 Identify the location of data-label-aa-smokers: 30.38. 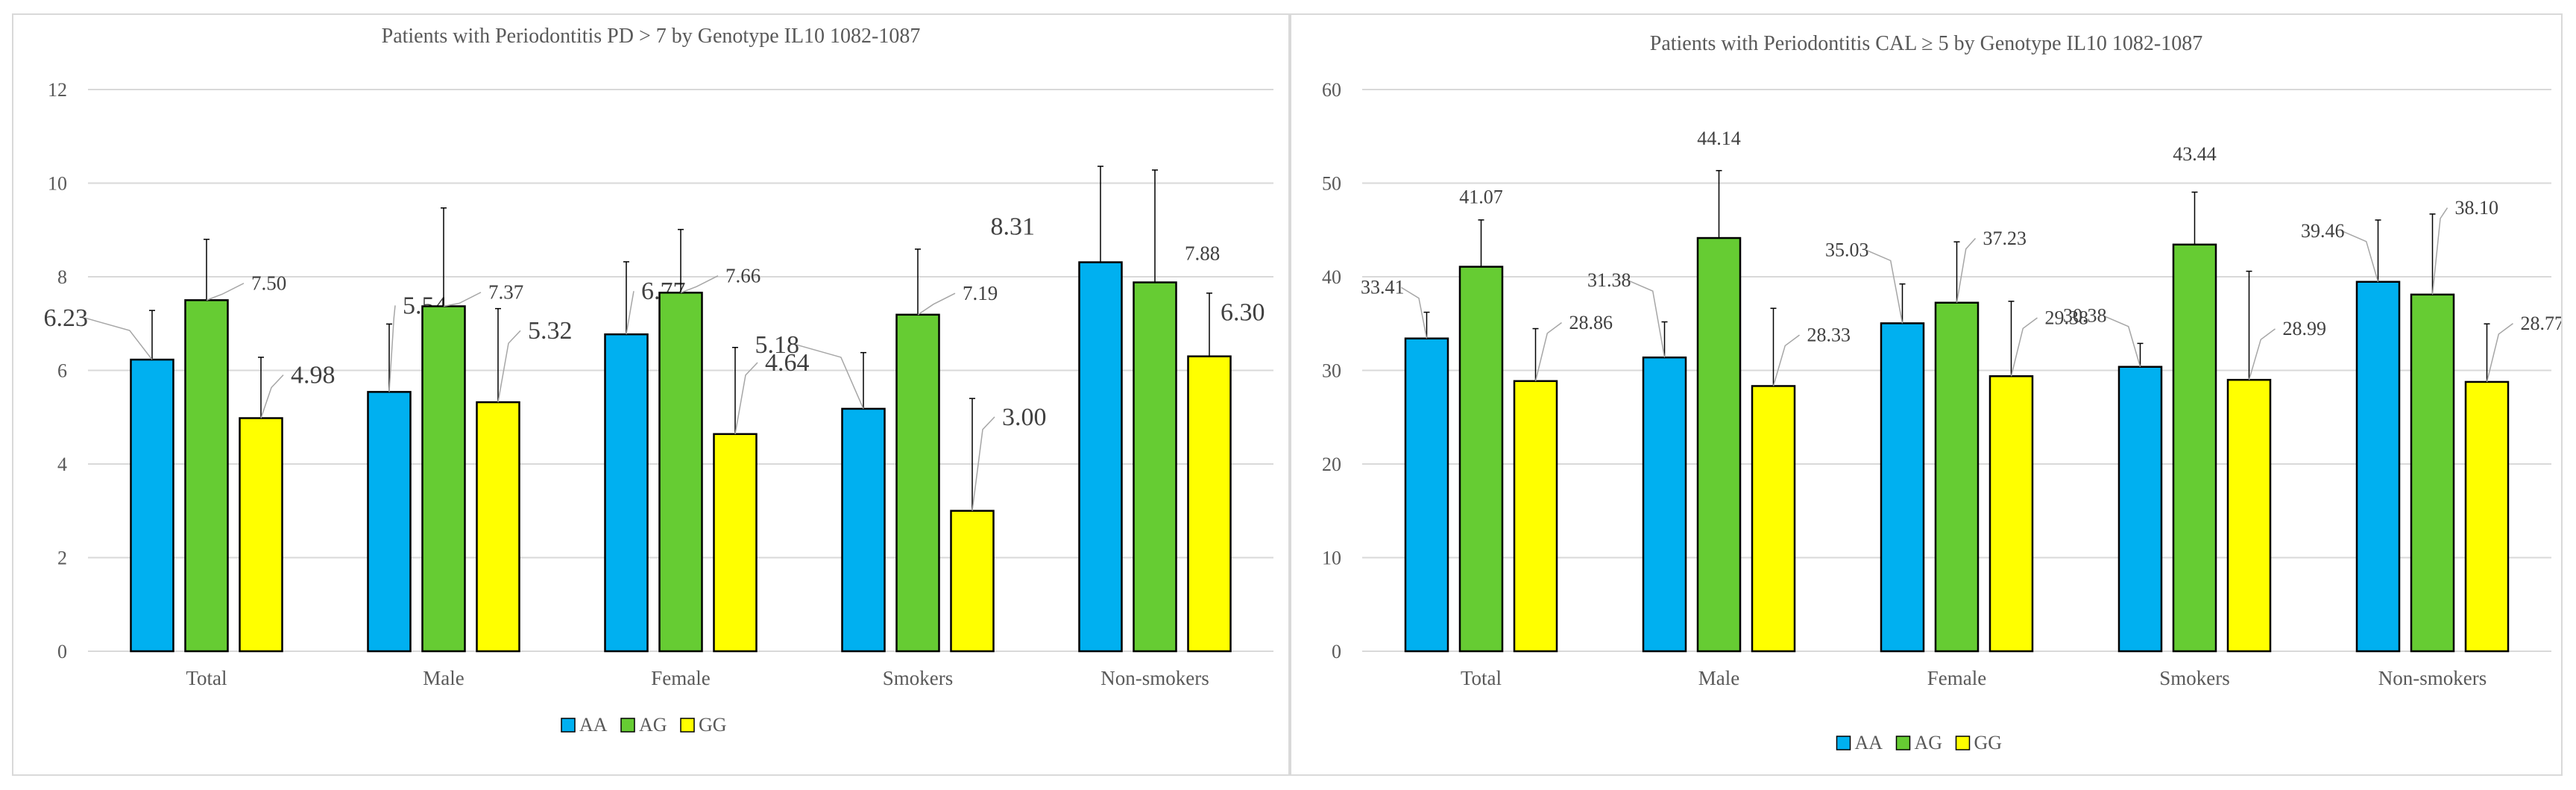
(2085, 316).